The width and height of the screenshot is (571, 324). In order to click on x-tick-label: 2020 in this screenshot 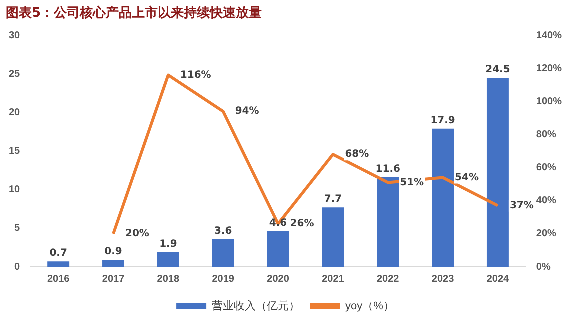, I will do `click(278, 279)`.